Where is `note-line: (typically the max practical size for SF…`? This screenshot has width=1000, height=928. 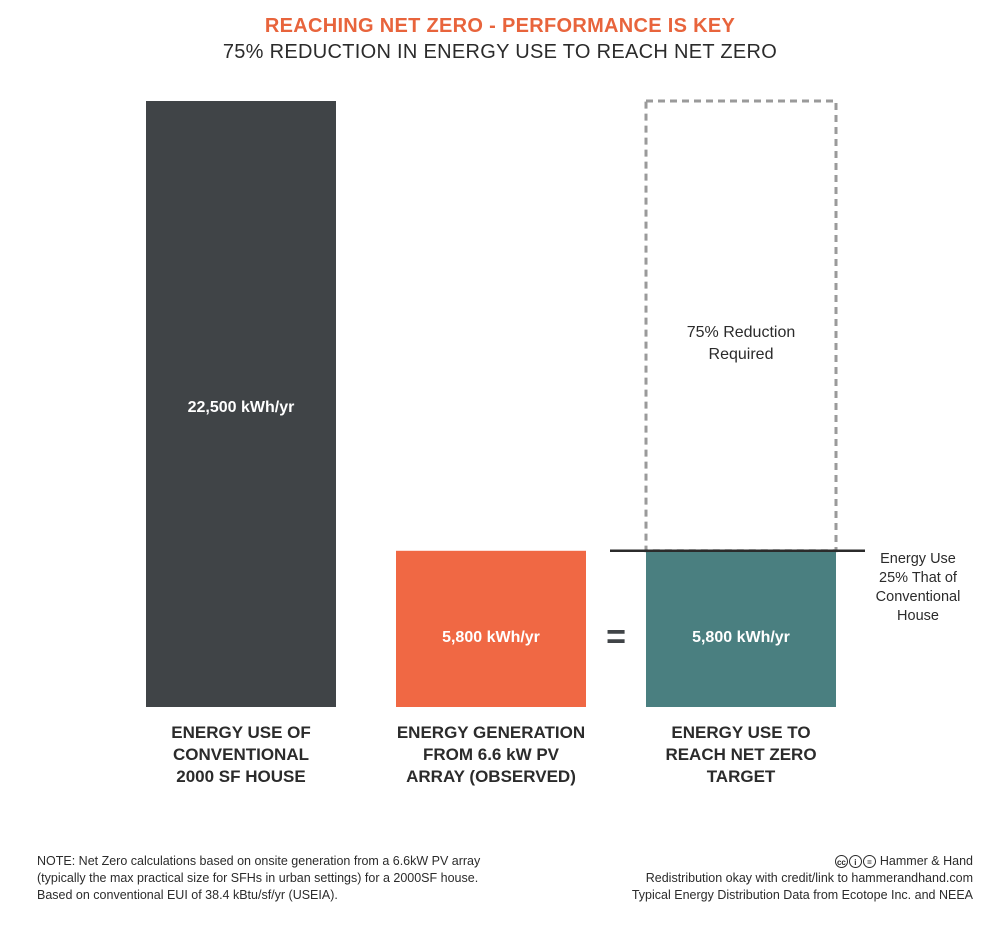 note-line: (typically the max practical size for SF… is located at coordinates (258, 878).